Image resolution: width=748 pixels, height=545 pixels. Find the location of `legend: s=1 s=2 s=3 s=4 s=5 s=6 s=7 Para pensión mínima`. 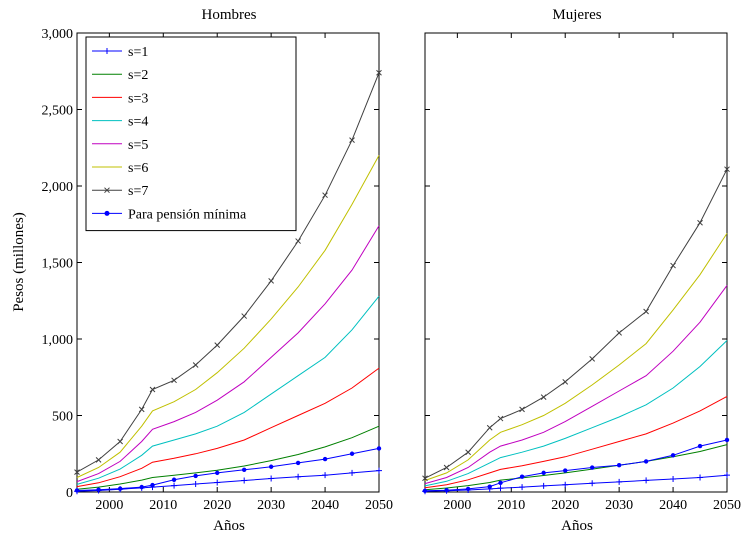

legend: s=1 s=2 s=3 s=4 s=5 s=6 s=7 Para pensión mínima is located at coordinates (191, 134).